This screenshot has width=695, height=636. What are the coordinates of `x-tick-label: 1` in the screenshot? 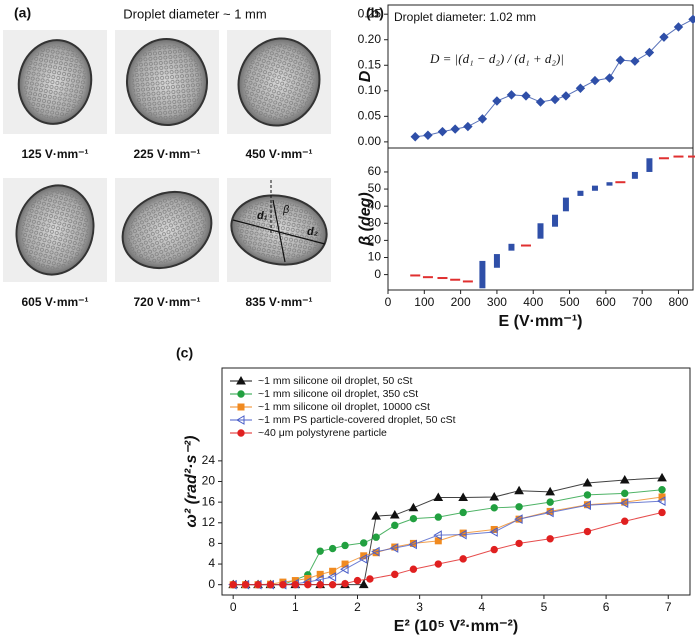 It's located at (295, 607).